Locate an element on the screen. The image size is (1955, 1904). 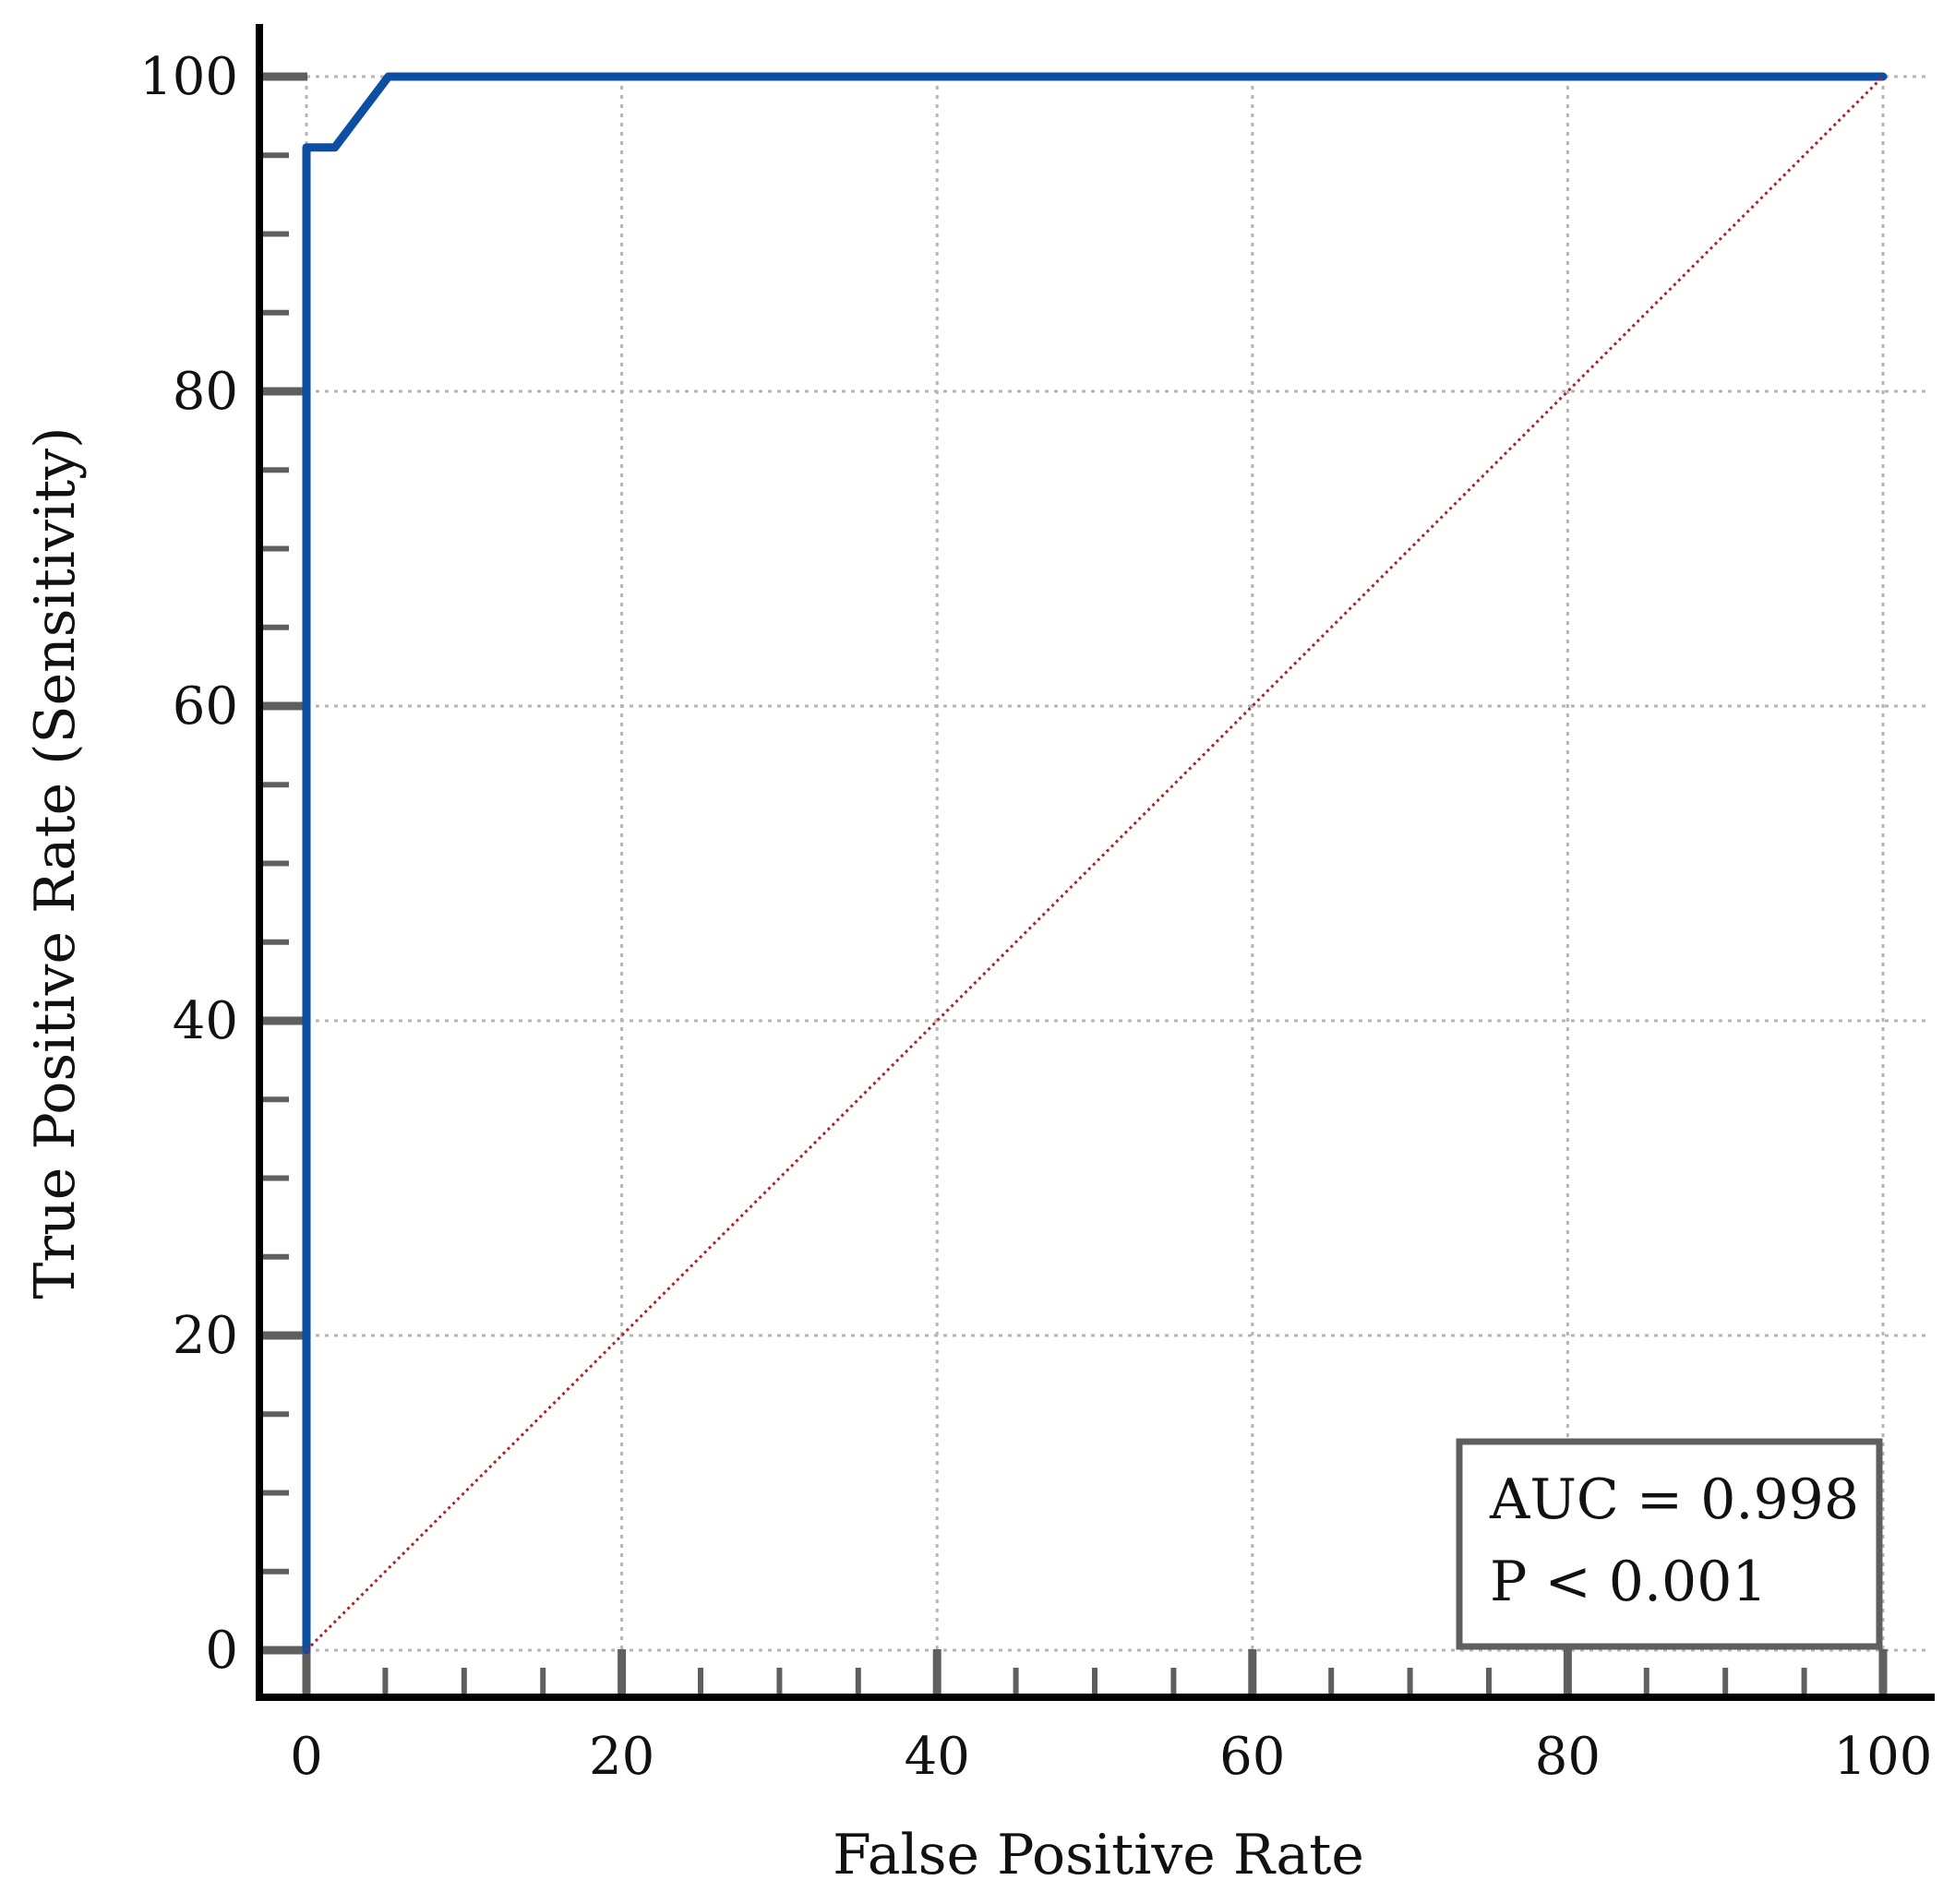
y-tick-label: 60 is located at coordinates (206, 706).